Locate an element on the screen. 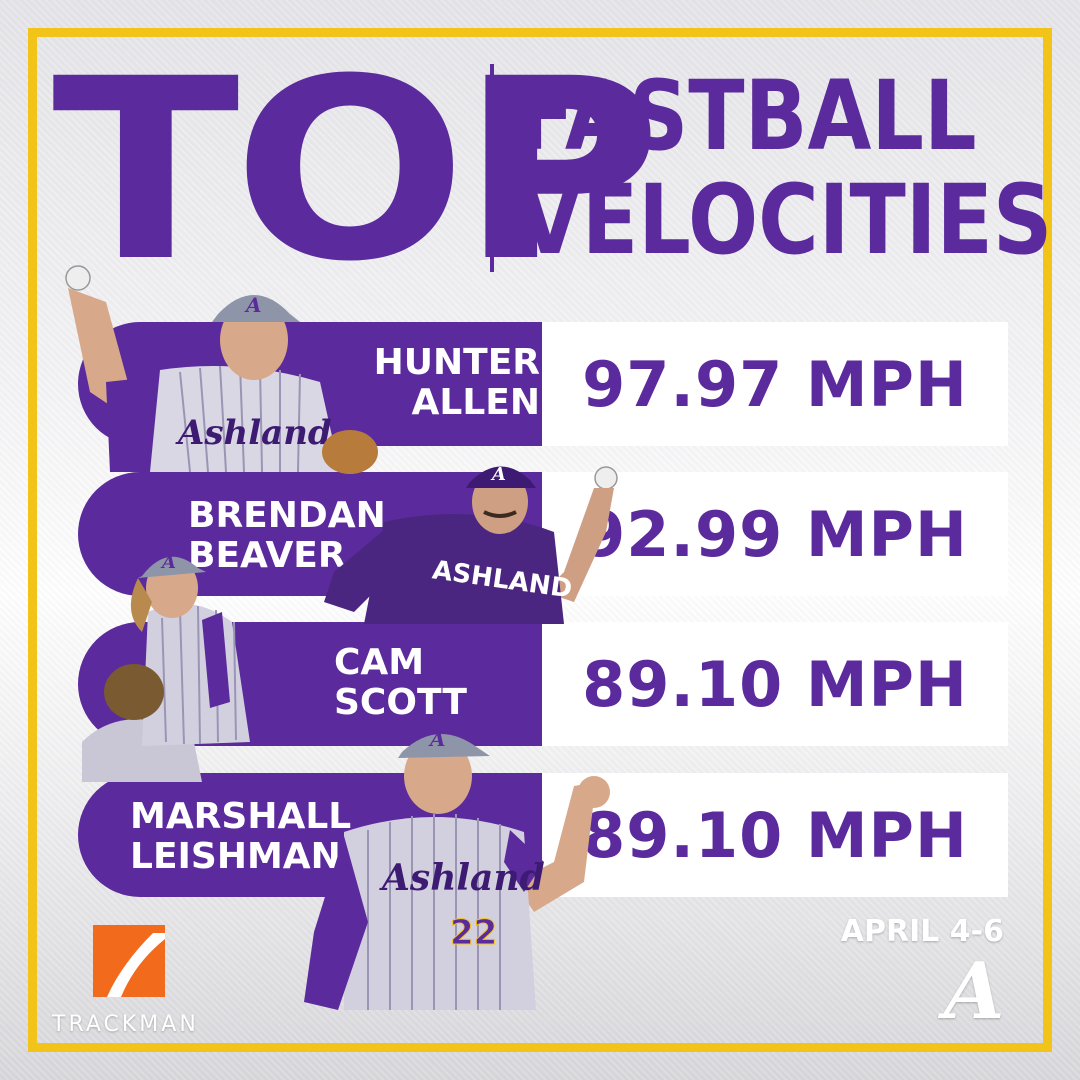 The width and height of the screenshot is (1080, 1080). player-last-name: SCOTT is located at coordinates (400, 702).